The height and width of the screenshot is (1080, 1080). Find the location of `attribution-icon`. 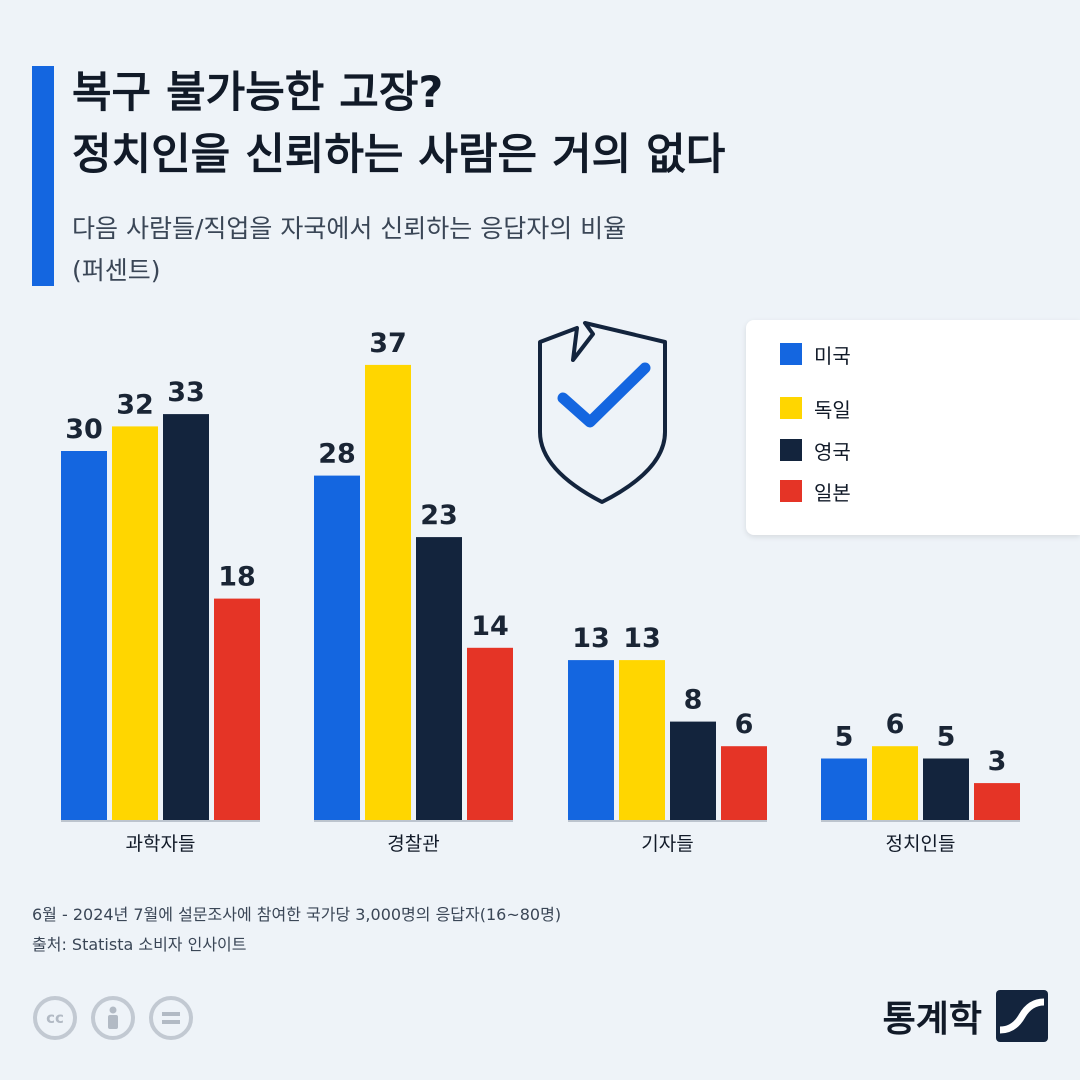

attribution-icon is located at coordinates (113, 1018).